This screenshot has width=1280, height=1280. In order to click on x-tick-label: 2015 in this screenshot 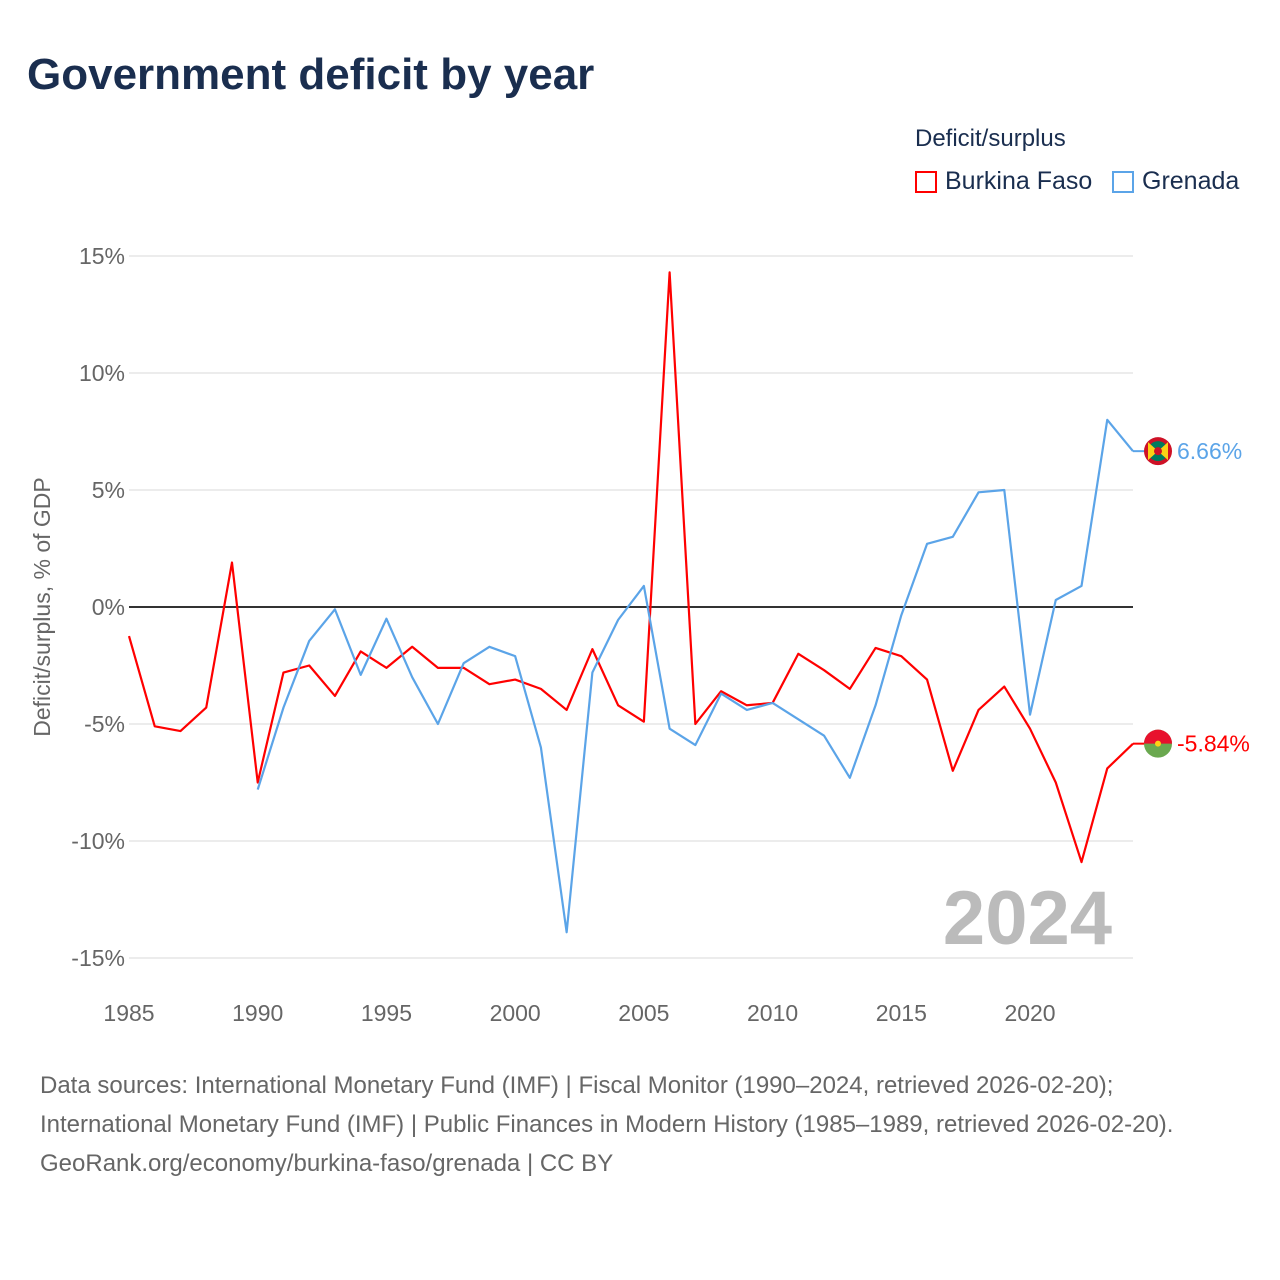, I will do `click(901, 1013)`.